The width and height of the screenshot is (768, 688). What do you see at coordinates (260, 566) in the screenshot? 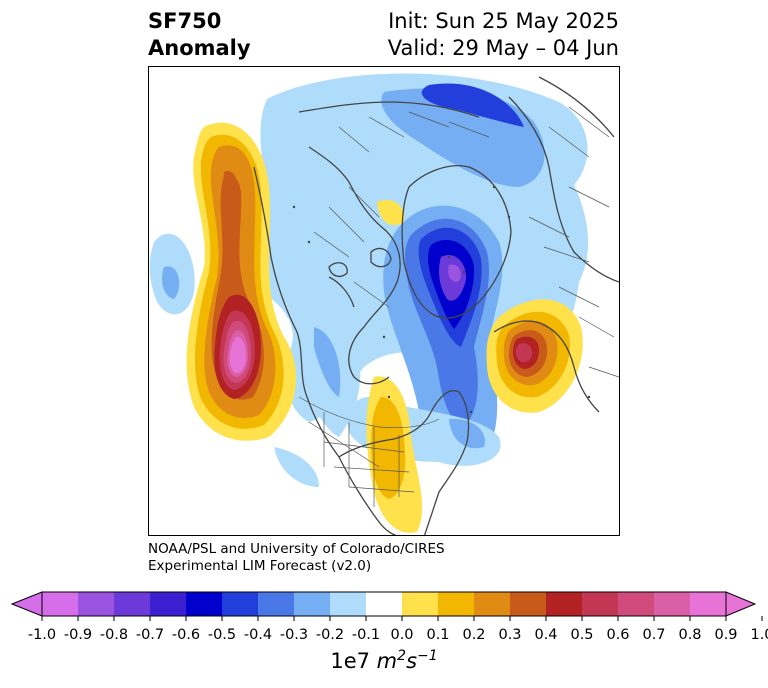
I see `credit-line-2: Experimental LIM Forecast (v2.0)` at bounding box center [260, 566].